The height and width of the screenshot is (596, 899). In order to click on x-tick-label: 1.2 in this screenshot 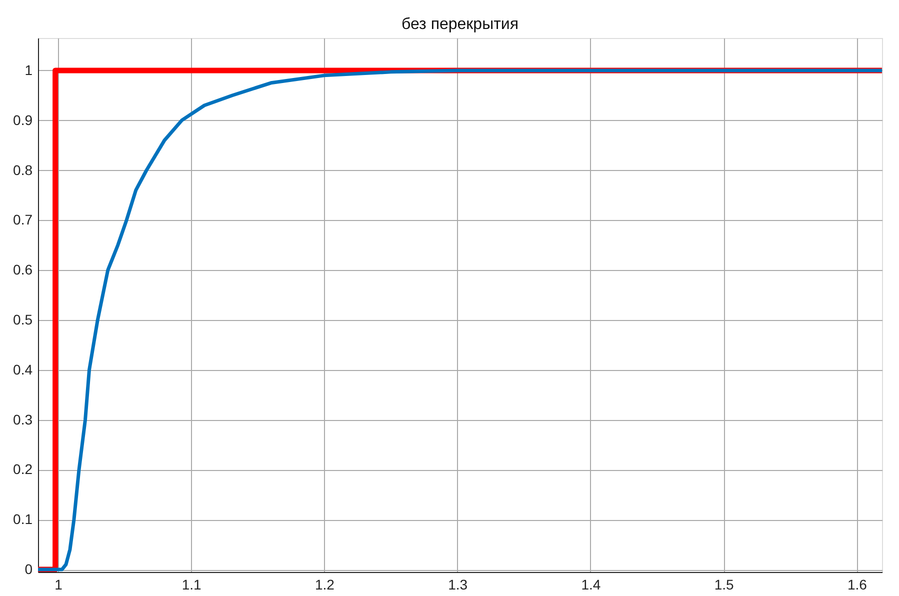, I will do `click(324, 584)`.